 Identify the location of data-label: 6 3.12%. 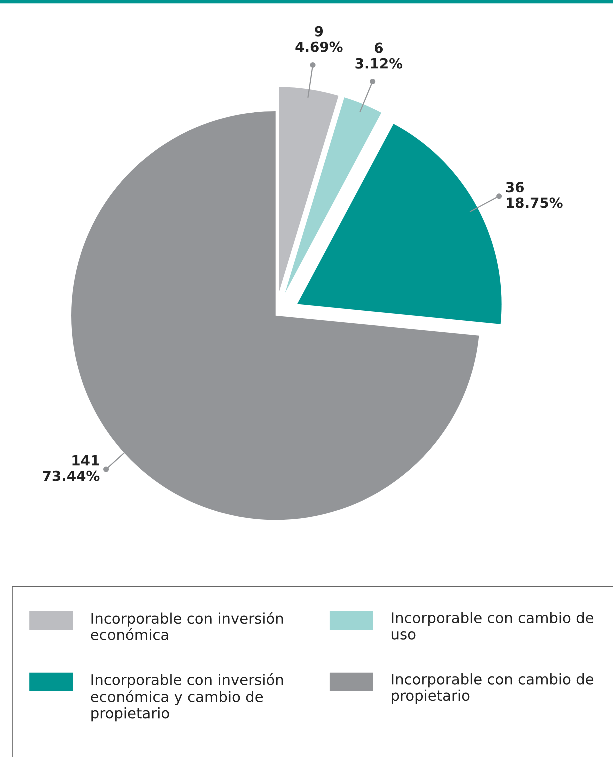
(379, 55).